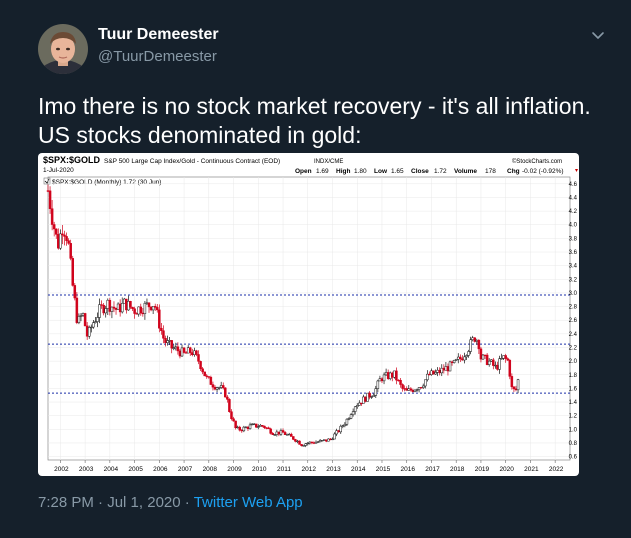 The height and width of the screenshot is (538, 631). I want to click on x-tick-label: 2007, so click(185, 469).